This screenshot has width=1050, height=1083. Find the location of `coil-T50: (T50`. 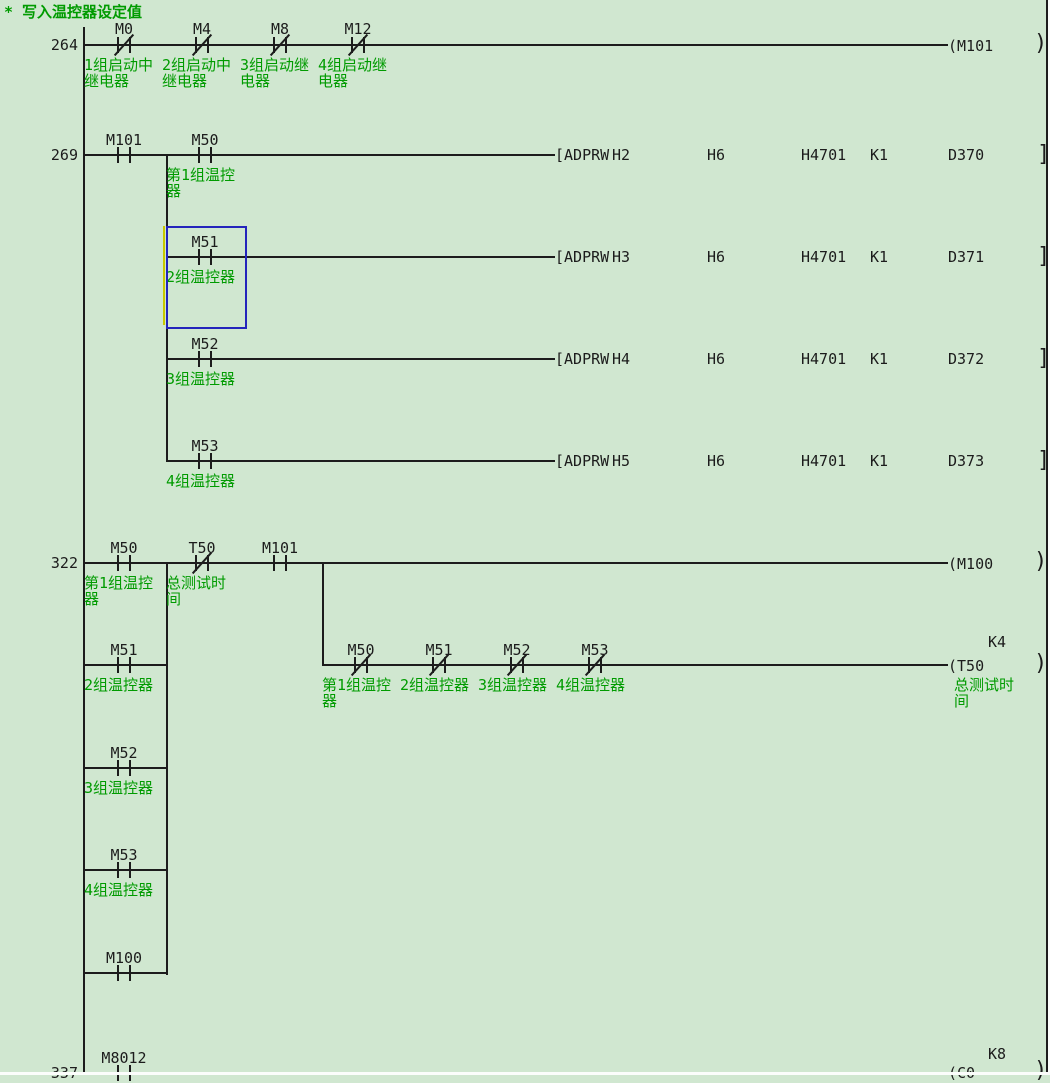

coil-T50: (T50 is located at coordinates (966, 666).